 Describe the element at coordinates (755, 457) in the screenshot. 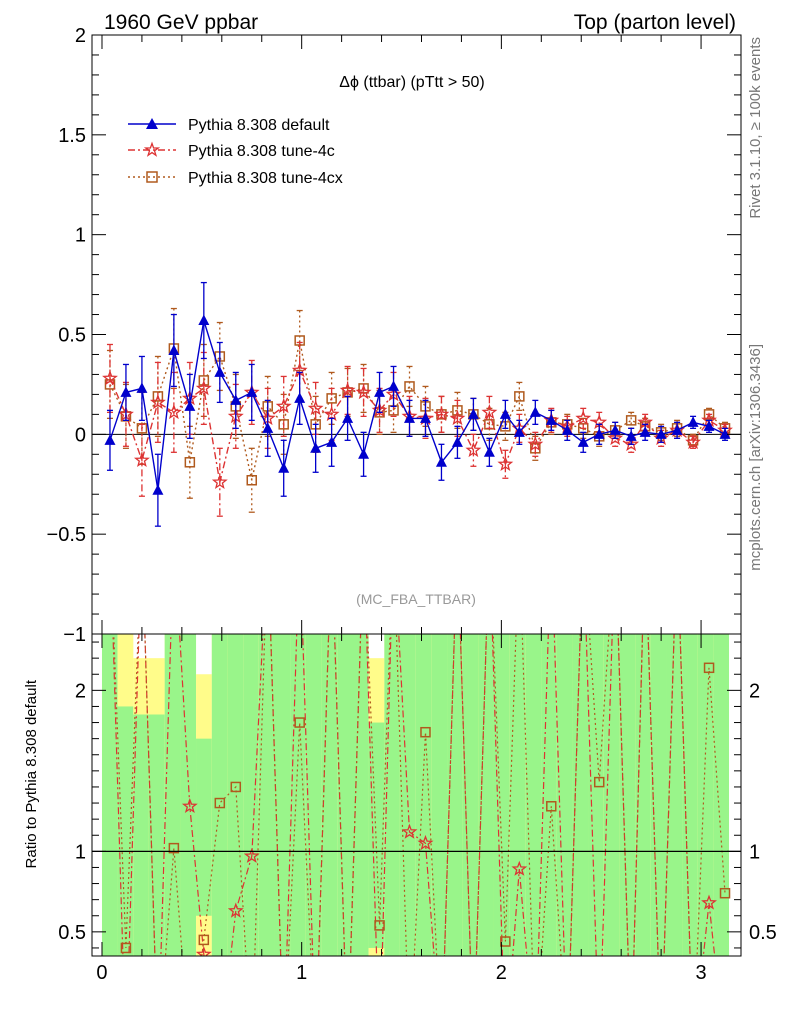

I see `mcplots-label: mcplots.cern.ch [arXiv:1306.3436]` at that location.